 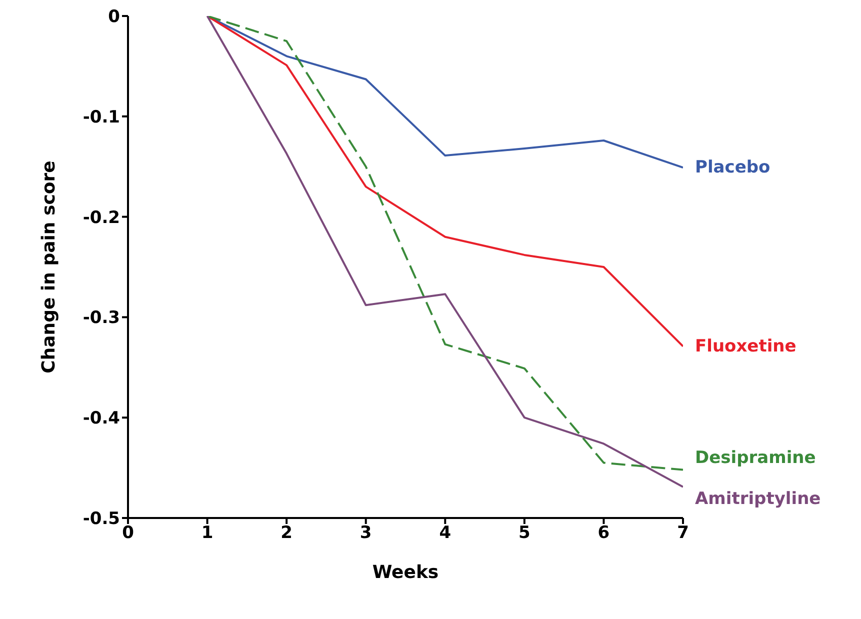 What do you see at coordinates (49, 267) in the screenshot?
I see `y-axis-title: Change in pain score` at bounding box center [49, 267].